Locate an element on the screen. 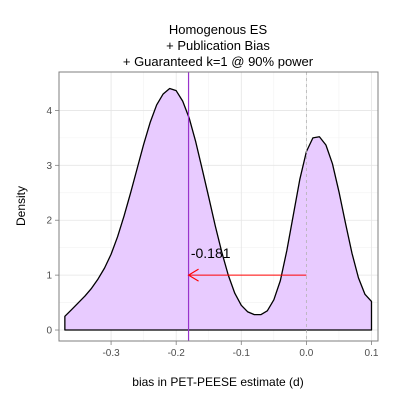 The width and height of the screenshot is (400, 400). x-tick-label: 0.0 is located at coordinates (306, 353).